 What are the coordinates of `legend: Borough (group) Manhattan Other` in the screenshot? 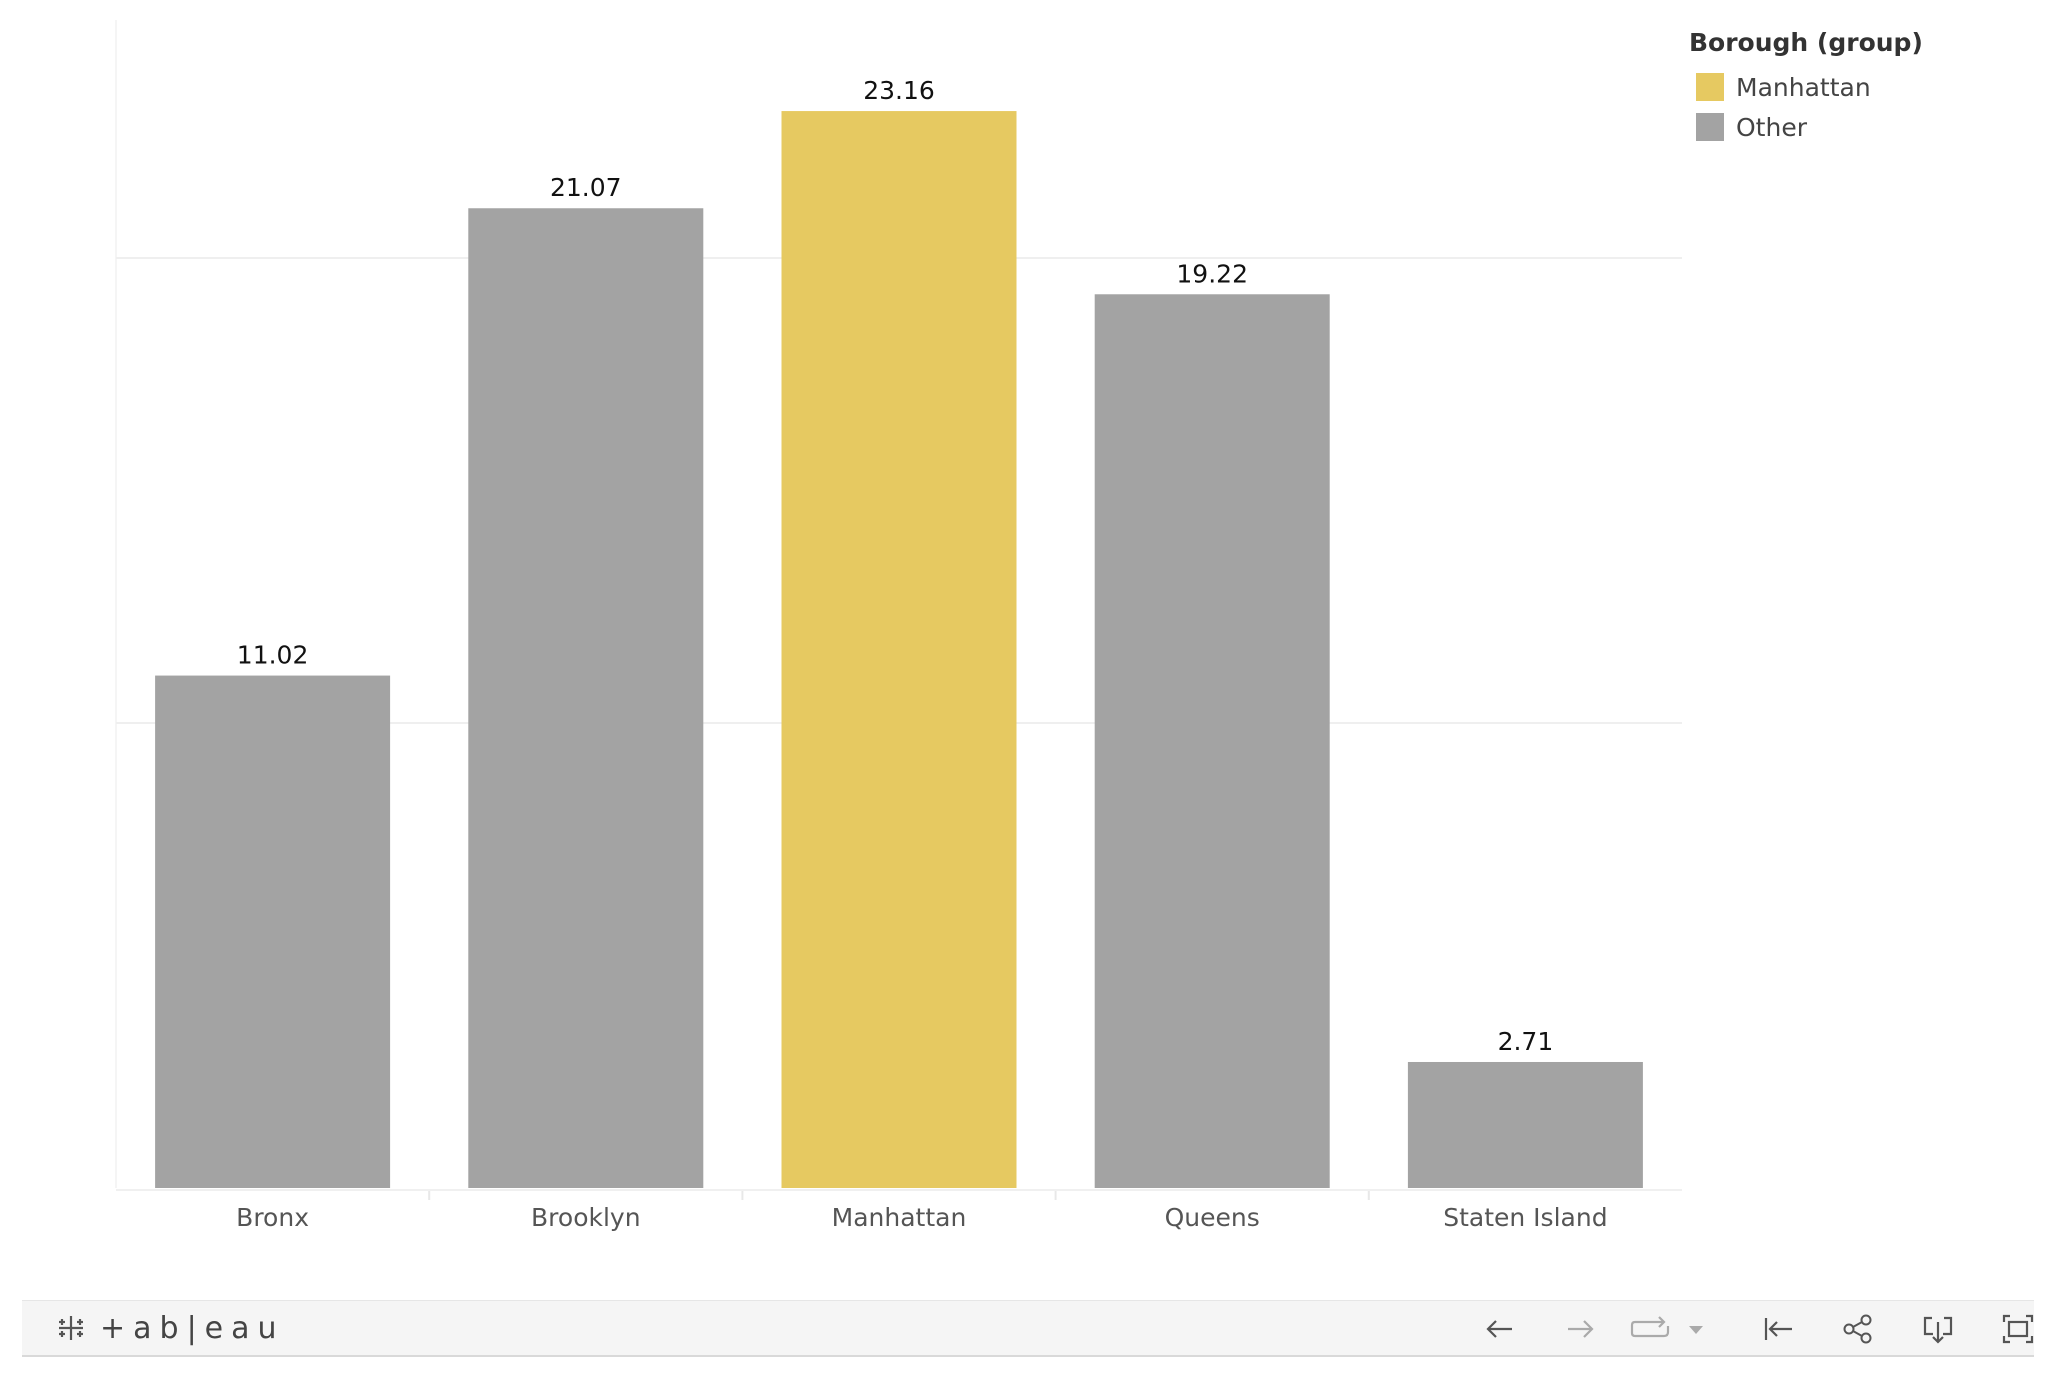 It's located at (1806, 87).